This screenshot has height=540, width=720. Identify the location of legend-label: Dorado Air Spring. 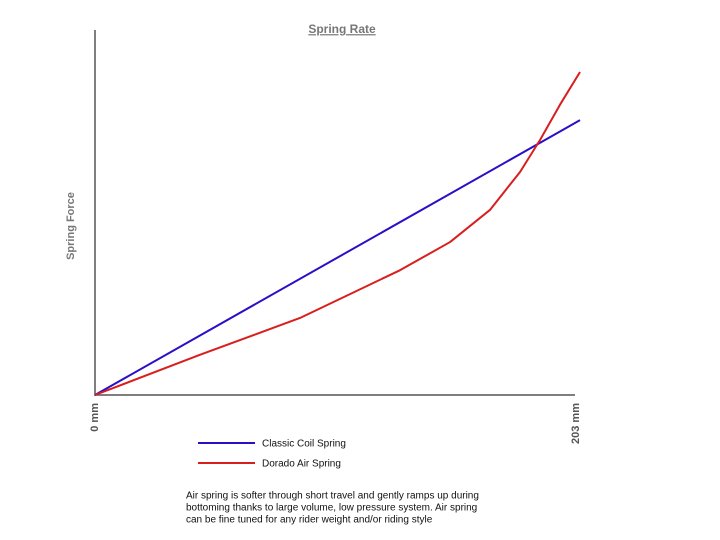
(301, 464).